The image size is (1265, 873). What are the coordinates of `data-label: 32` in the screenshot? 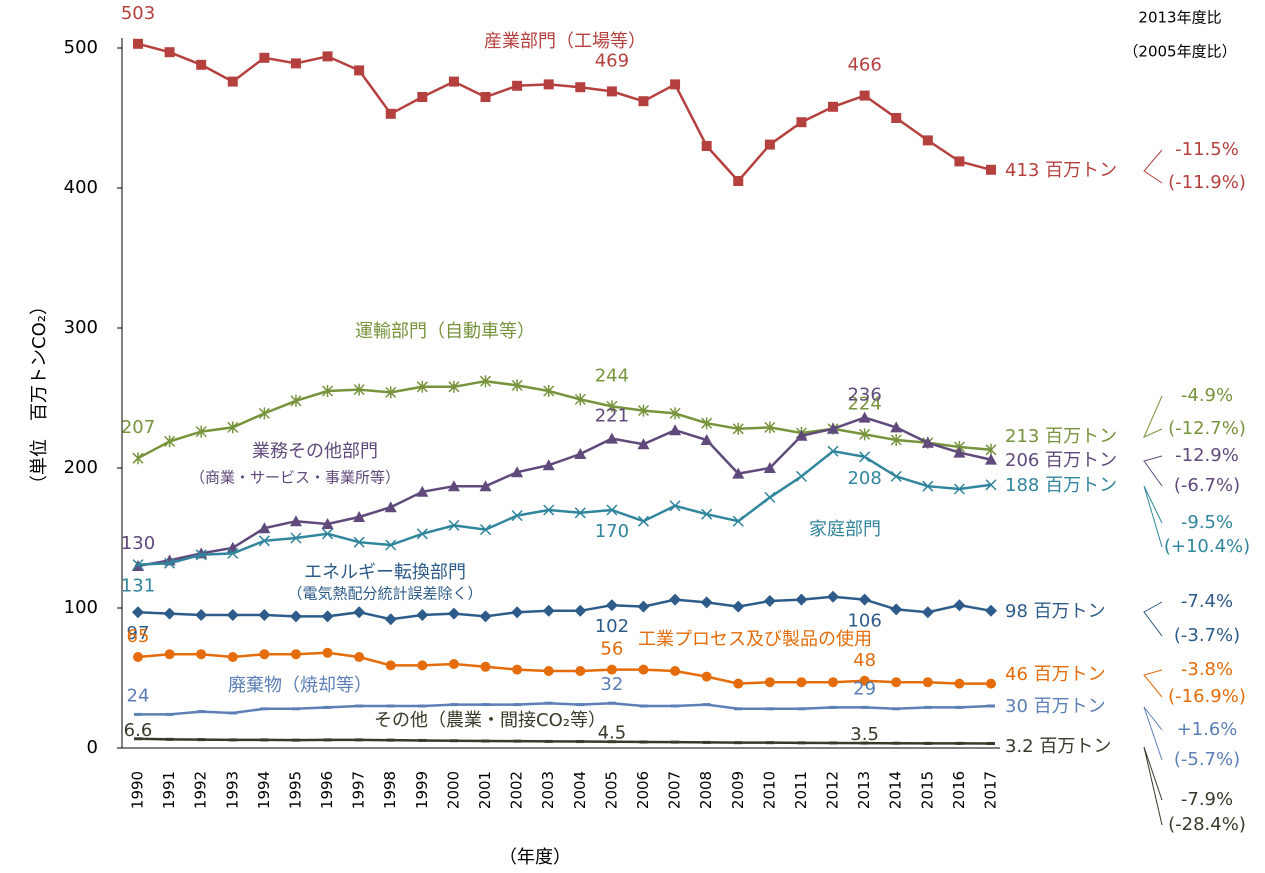 It's located at (611, 684).